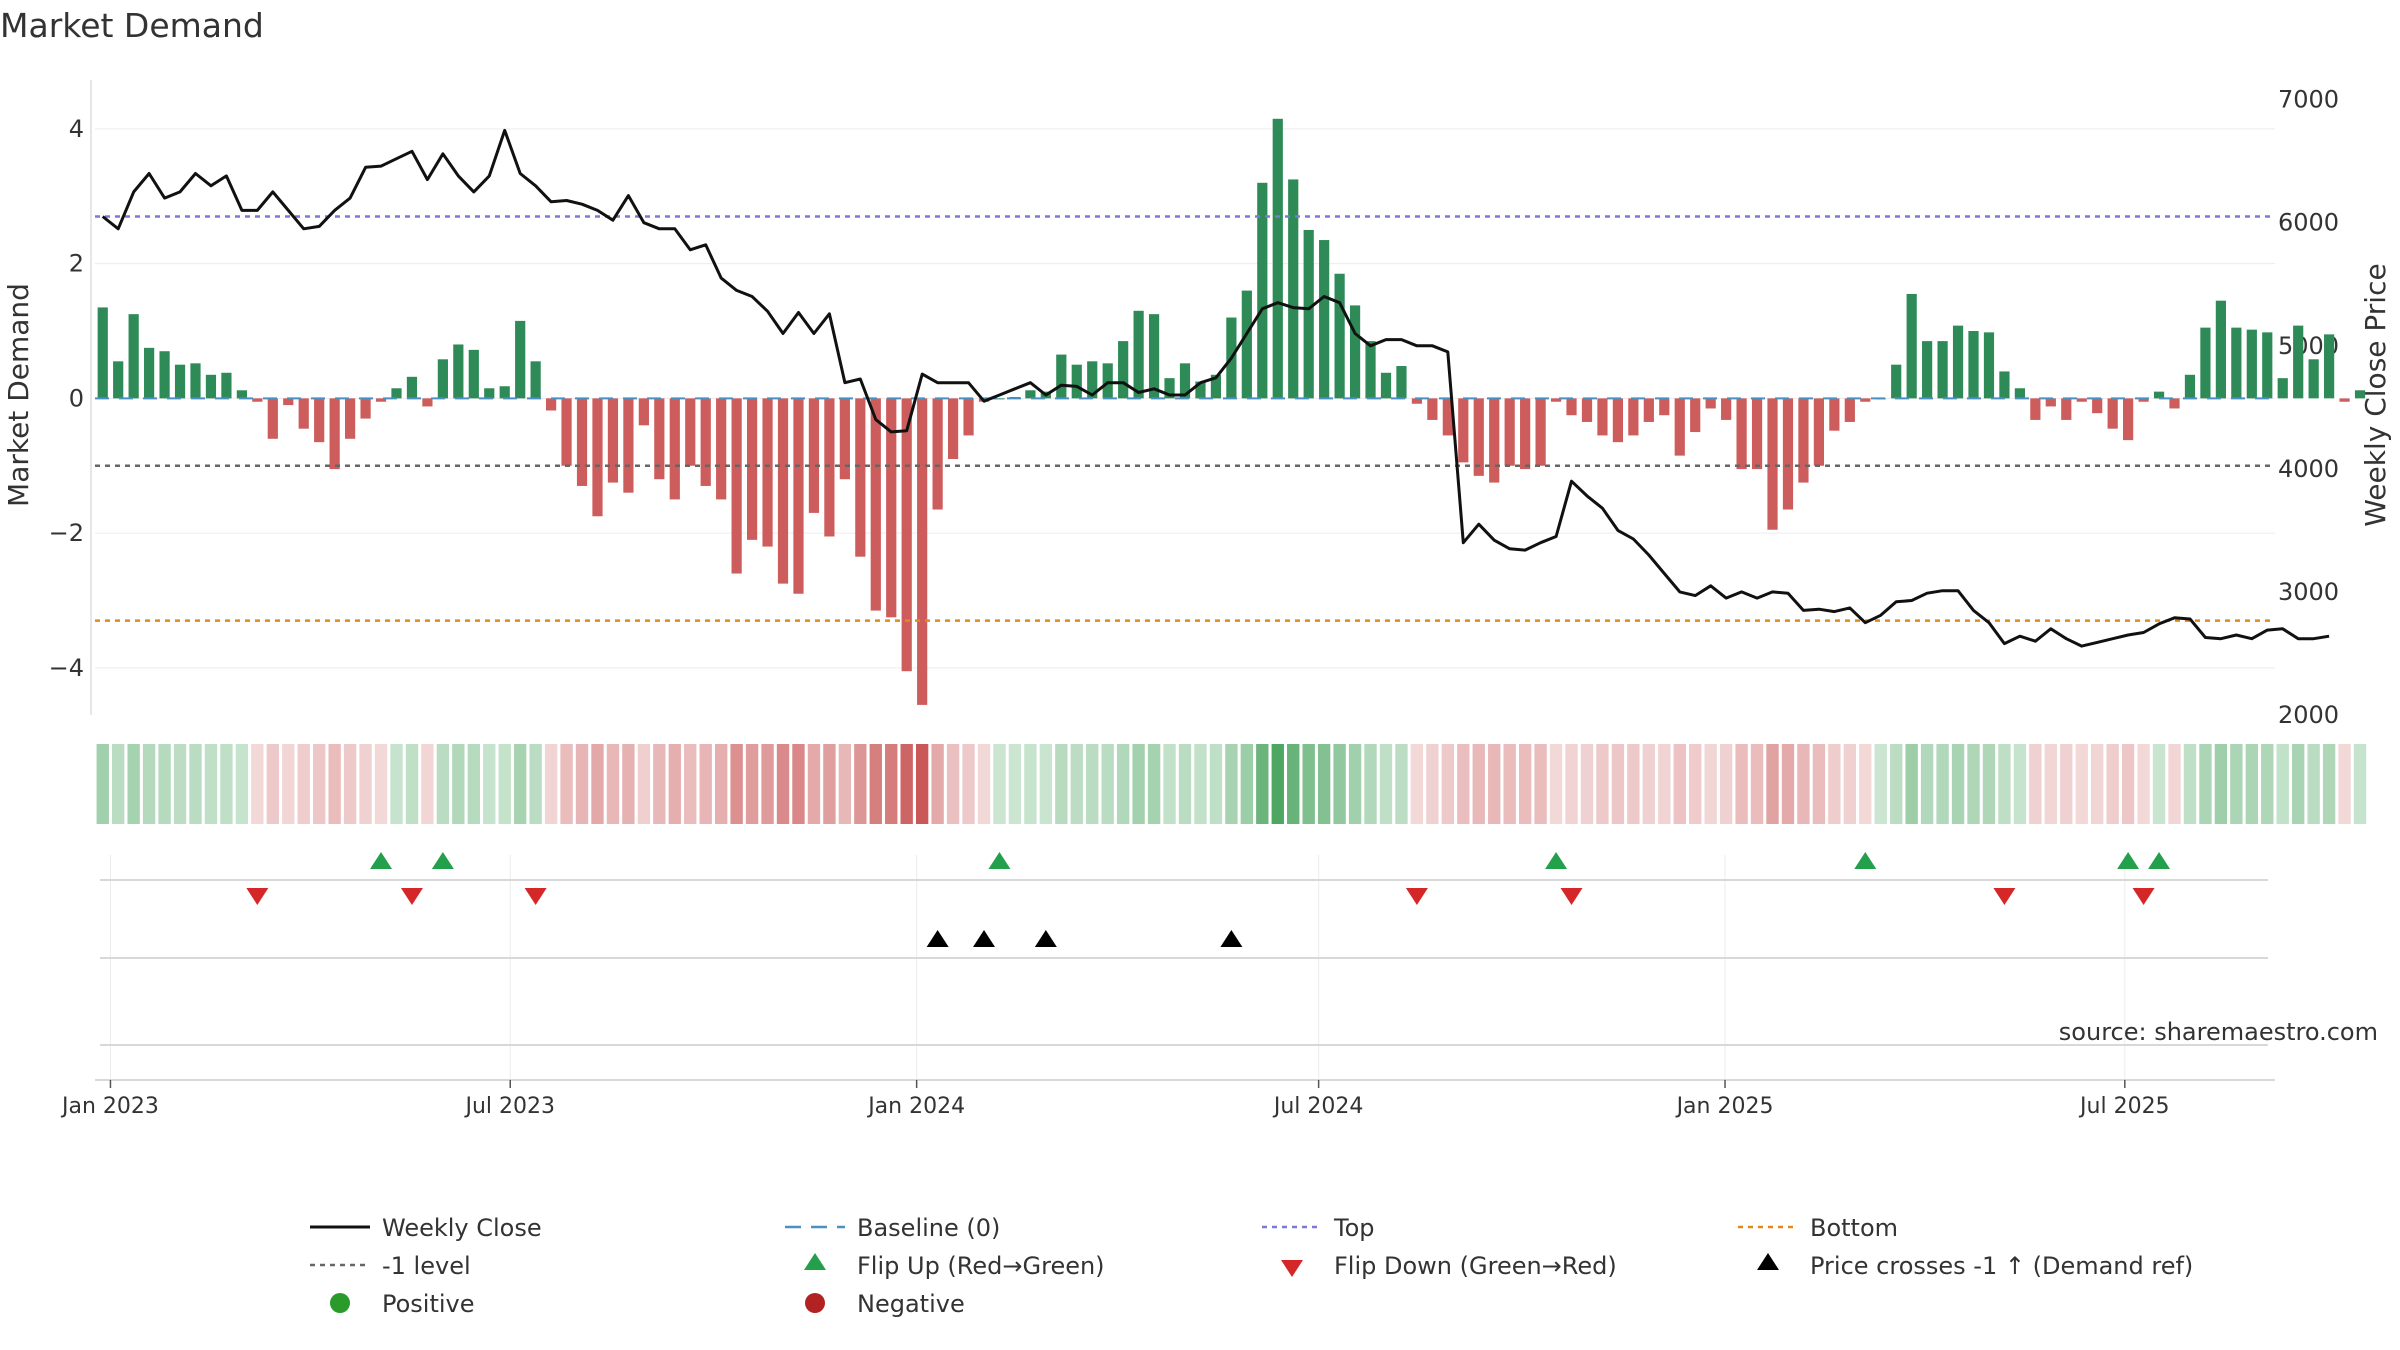 The height and width of the screenshot is (1350, 2400). Describe the element at coordinates (1354, 1228) in the screenshot. I see `legend-top-label: Top` at that location.